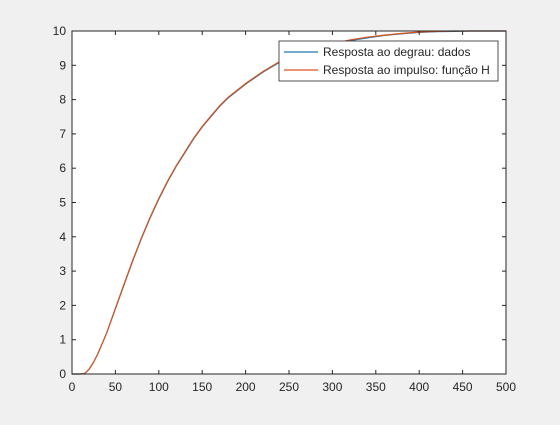 This screenshot has height=425, width=560. Describe the element at coordinates (72, 387) in the screenshot. I see `x-tick-label: 0` at that location.